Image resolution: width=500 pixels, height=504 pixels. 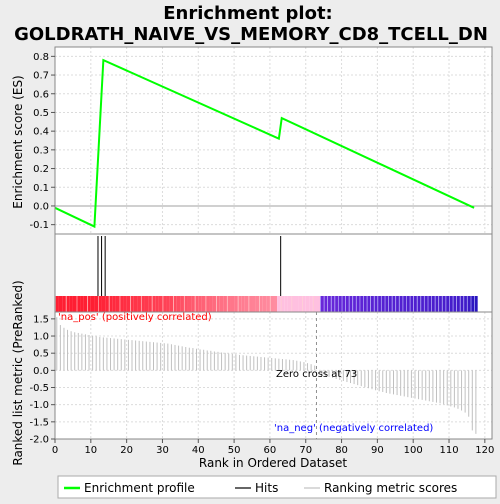 I want to click on es-y-tick-label: 0.5, so click(x=41, y=113).